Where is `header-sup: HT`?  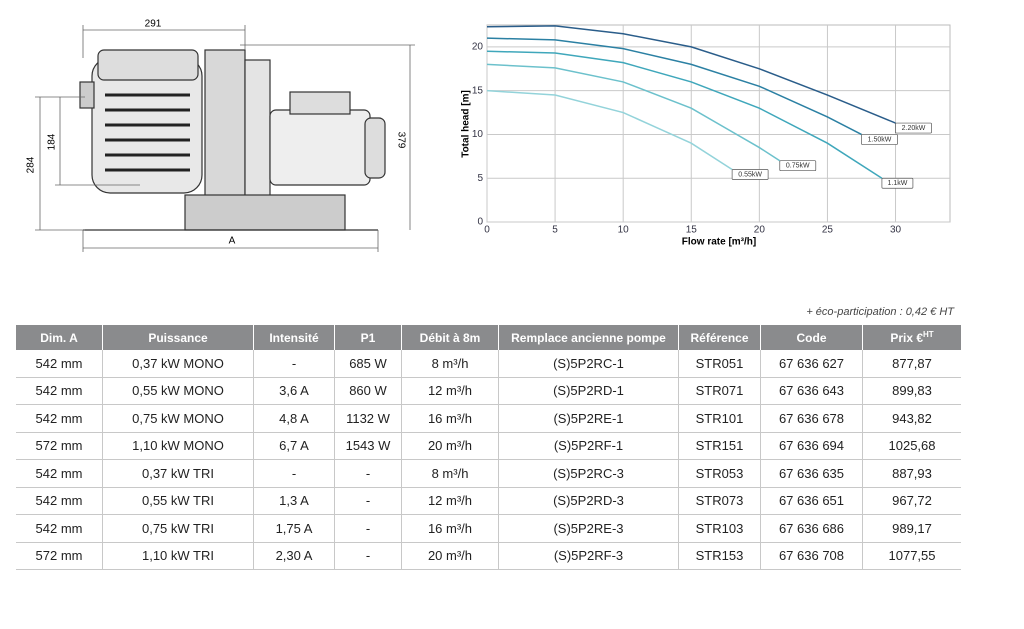 header-sup: HT is located at coordinates (928, 334).